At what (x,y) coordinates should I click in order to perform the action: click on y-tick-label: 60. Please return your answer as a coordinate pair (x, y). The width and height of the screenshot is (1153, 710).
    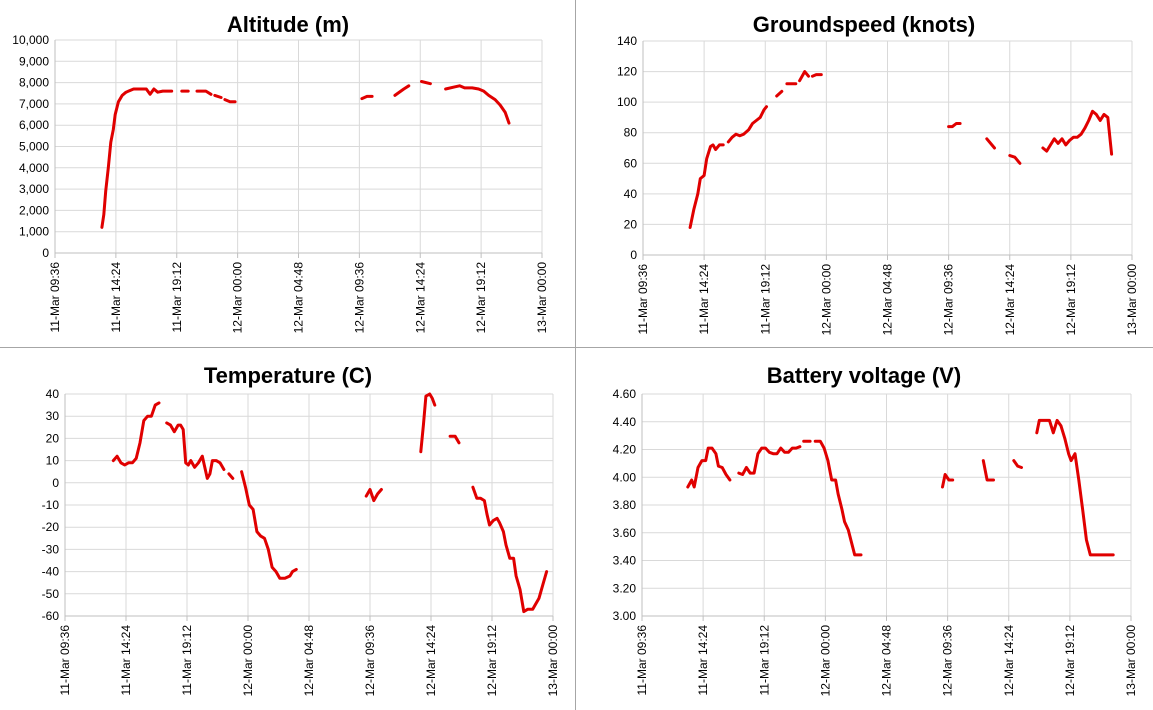
    Looking at the image, I should click on (631, 163).